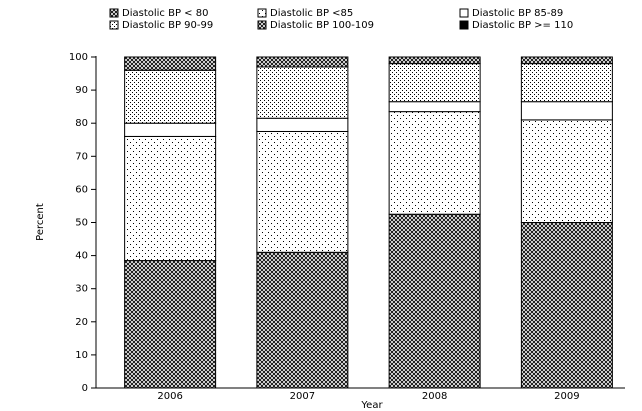 The height and width of the screenshot is (411, 642). I want to click on y-tick-label: 60, so click(81, 189).